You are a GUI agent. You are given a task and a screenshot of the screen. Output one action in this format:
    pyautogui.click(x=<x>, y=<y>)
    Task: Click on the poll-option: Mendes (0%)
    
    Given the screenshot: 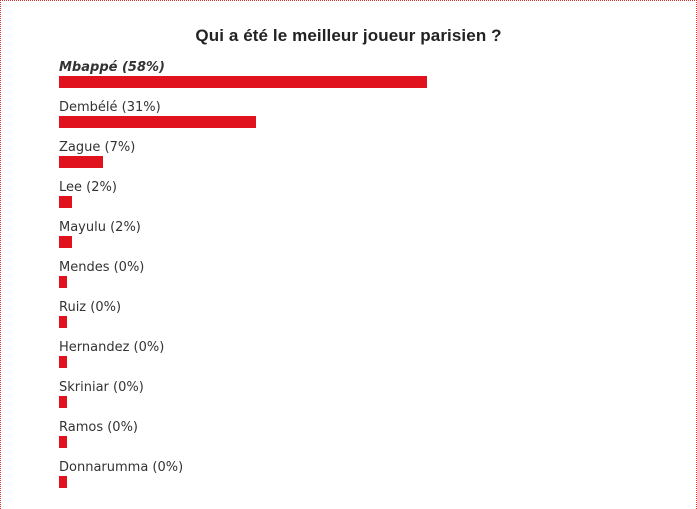 What is the action you would take?
    pyautogui.click(x=359, y=280)
    